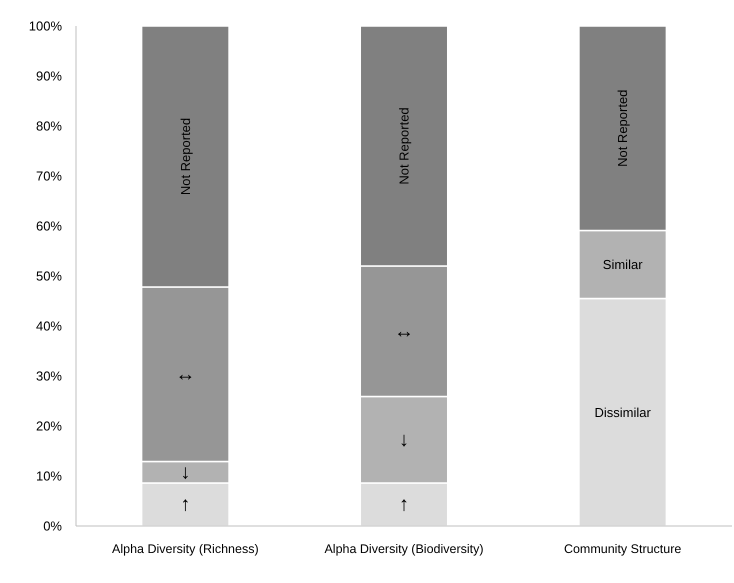 Image resolution: width=734 pixels, height=583 pixels. Describe the element at coordinates (623, 264) in the screenshot. I see `series-label: Similar` at that location.